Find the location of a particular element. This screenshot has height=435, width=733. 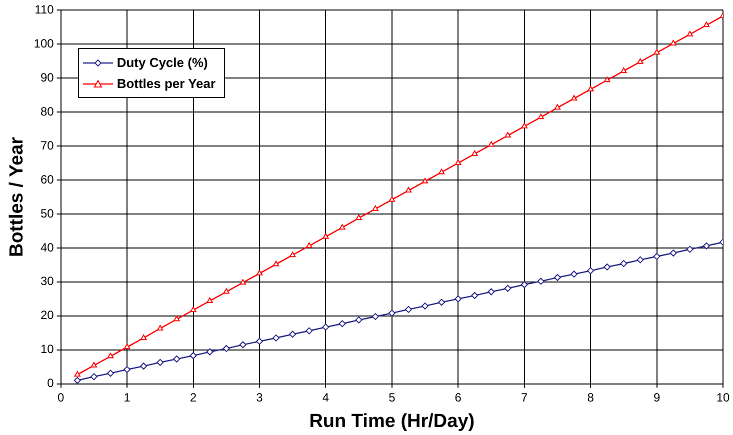

x-tick-label: 10 is located at coordinates (723, 397).